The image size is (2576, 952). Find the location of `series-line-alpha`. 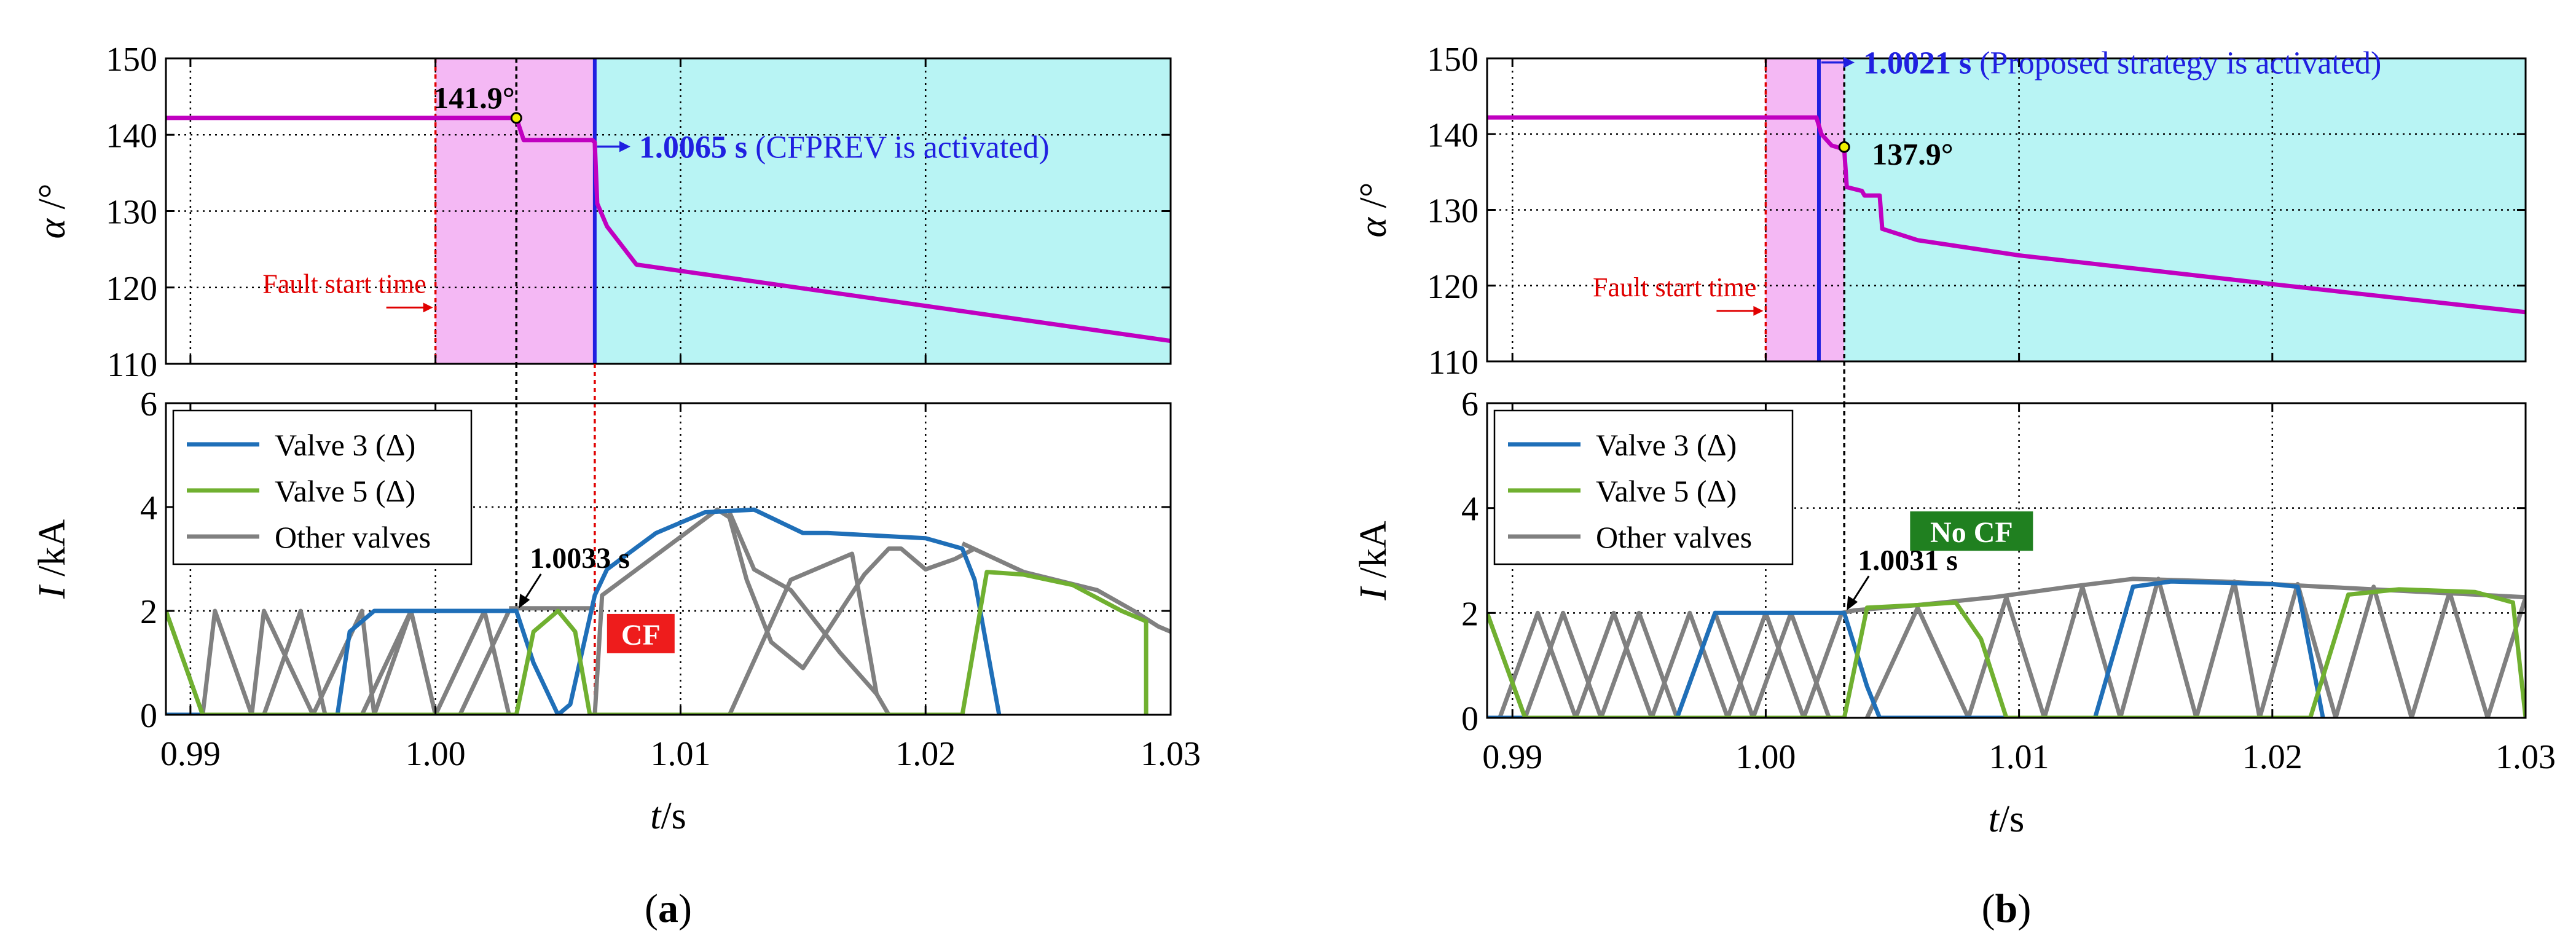

series-line-alpha is located at coordinates (668, 230).